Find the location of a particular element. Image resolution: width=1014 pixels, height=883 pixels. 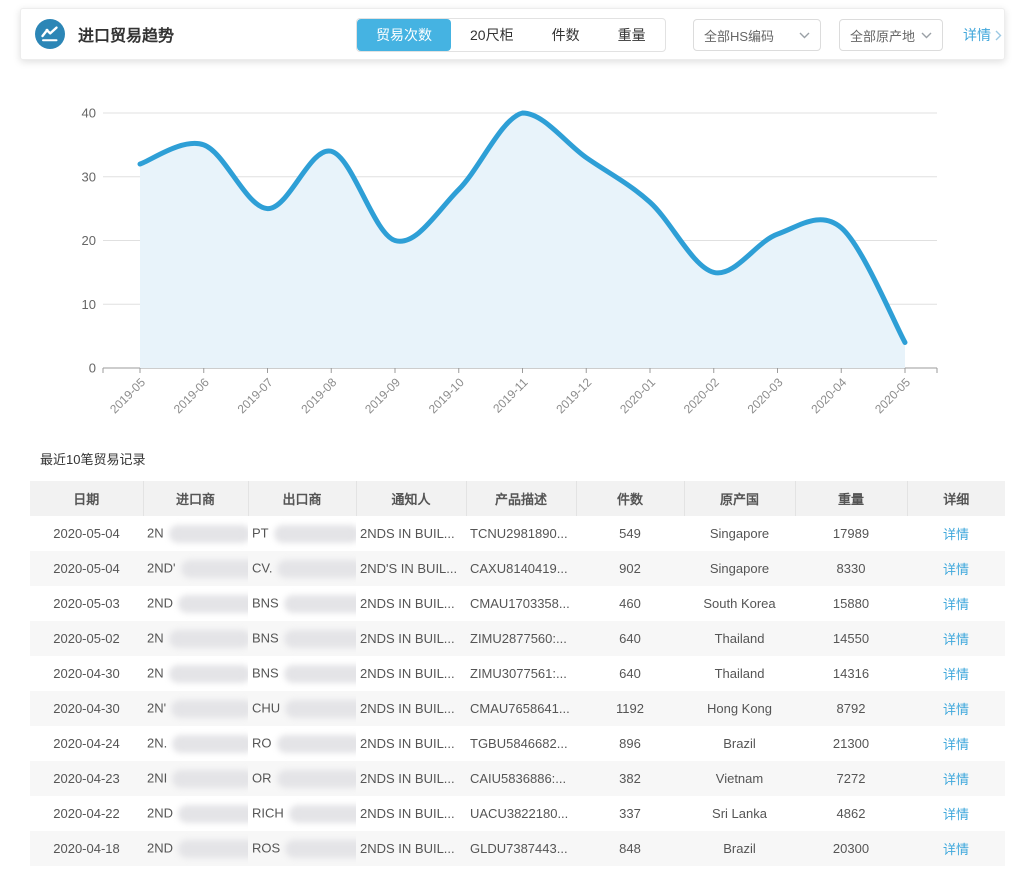

cell-importer: 2ND. is located at coordinates (195, 848).